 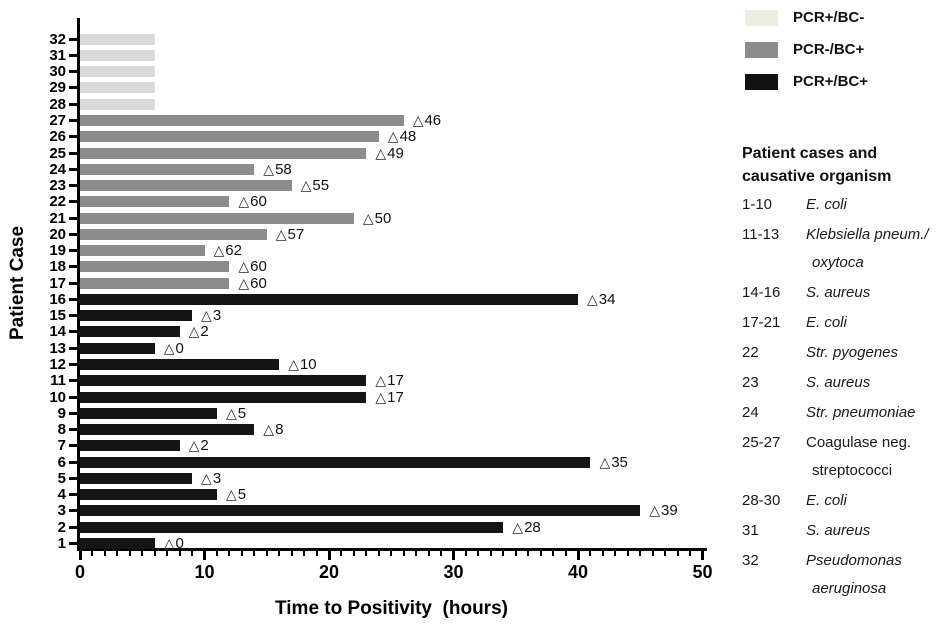 What do you see at coordinates (831, 81) in the screenshot?
I see `legend-label: PCR+/BC+` at bounding box center [831, 81].